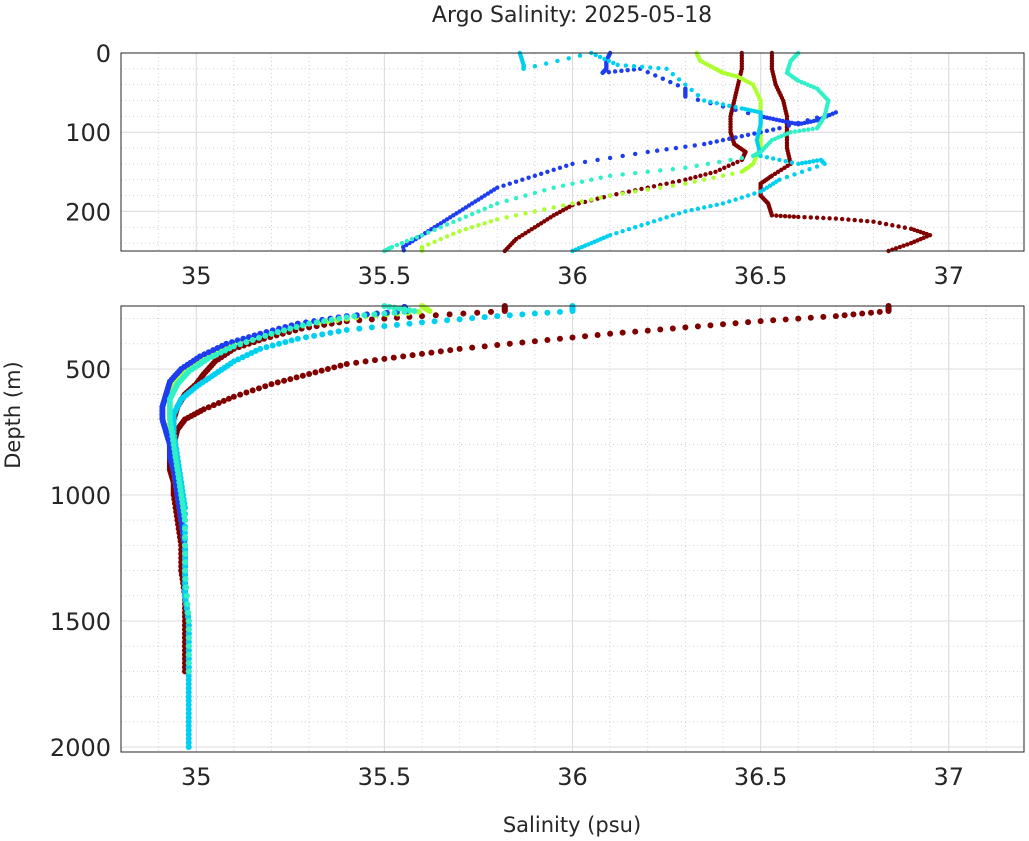 This screenshot has height=841, width=1029. I want to click on y-tick-label: 100, so click(88, 133).